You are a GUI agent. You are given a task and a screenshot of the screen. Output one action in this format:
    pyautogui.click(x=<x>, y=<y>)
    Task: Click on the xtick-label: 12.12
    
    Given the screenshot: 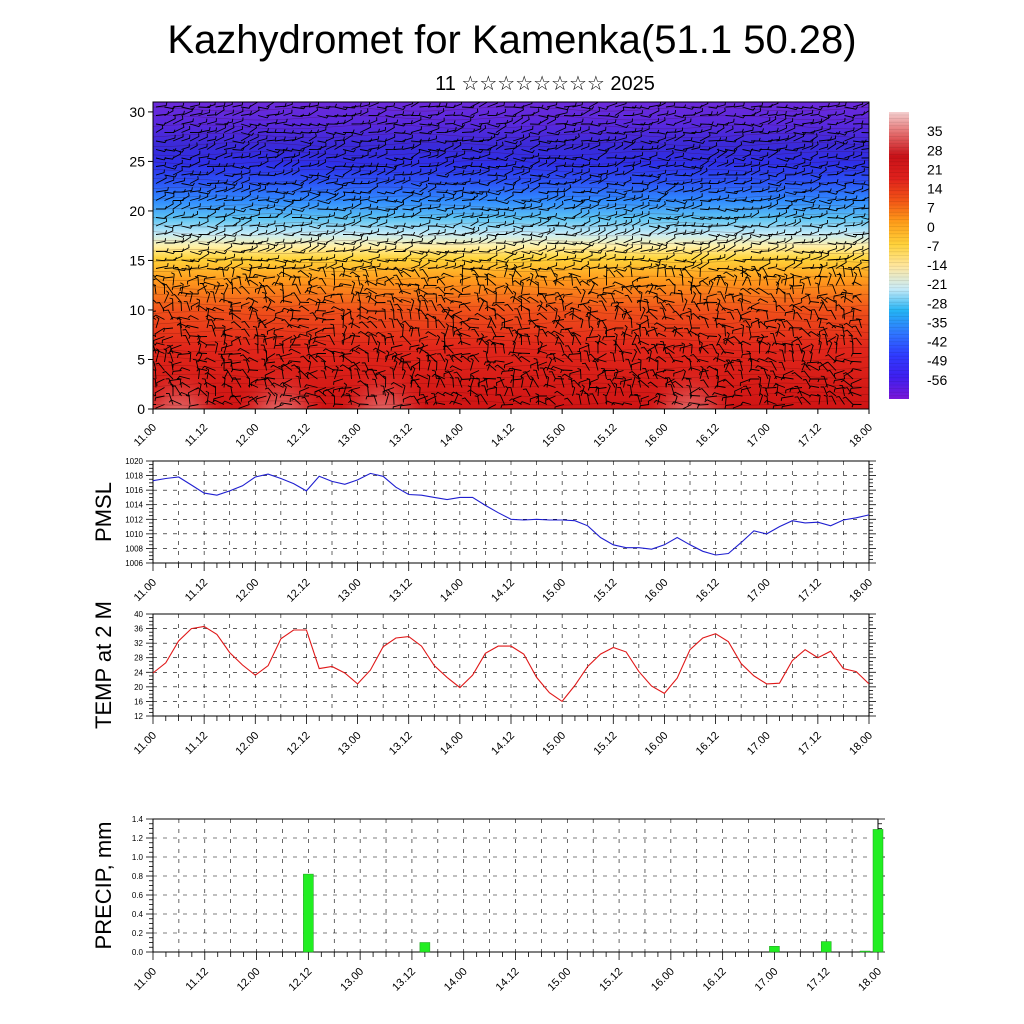 What is the action you would take?
    pyautogui.click(x=299, y=744)
    